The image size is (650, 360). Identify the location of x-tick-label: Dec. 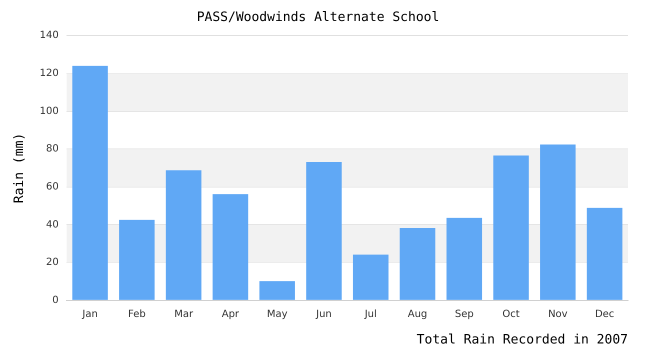
(604, 314).